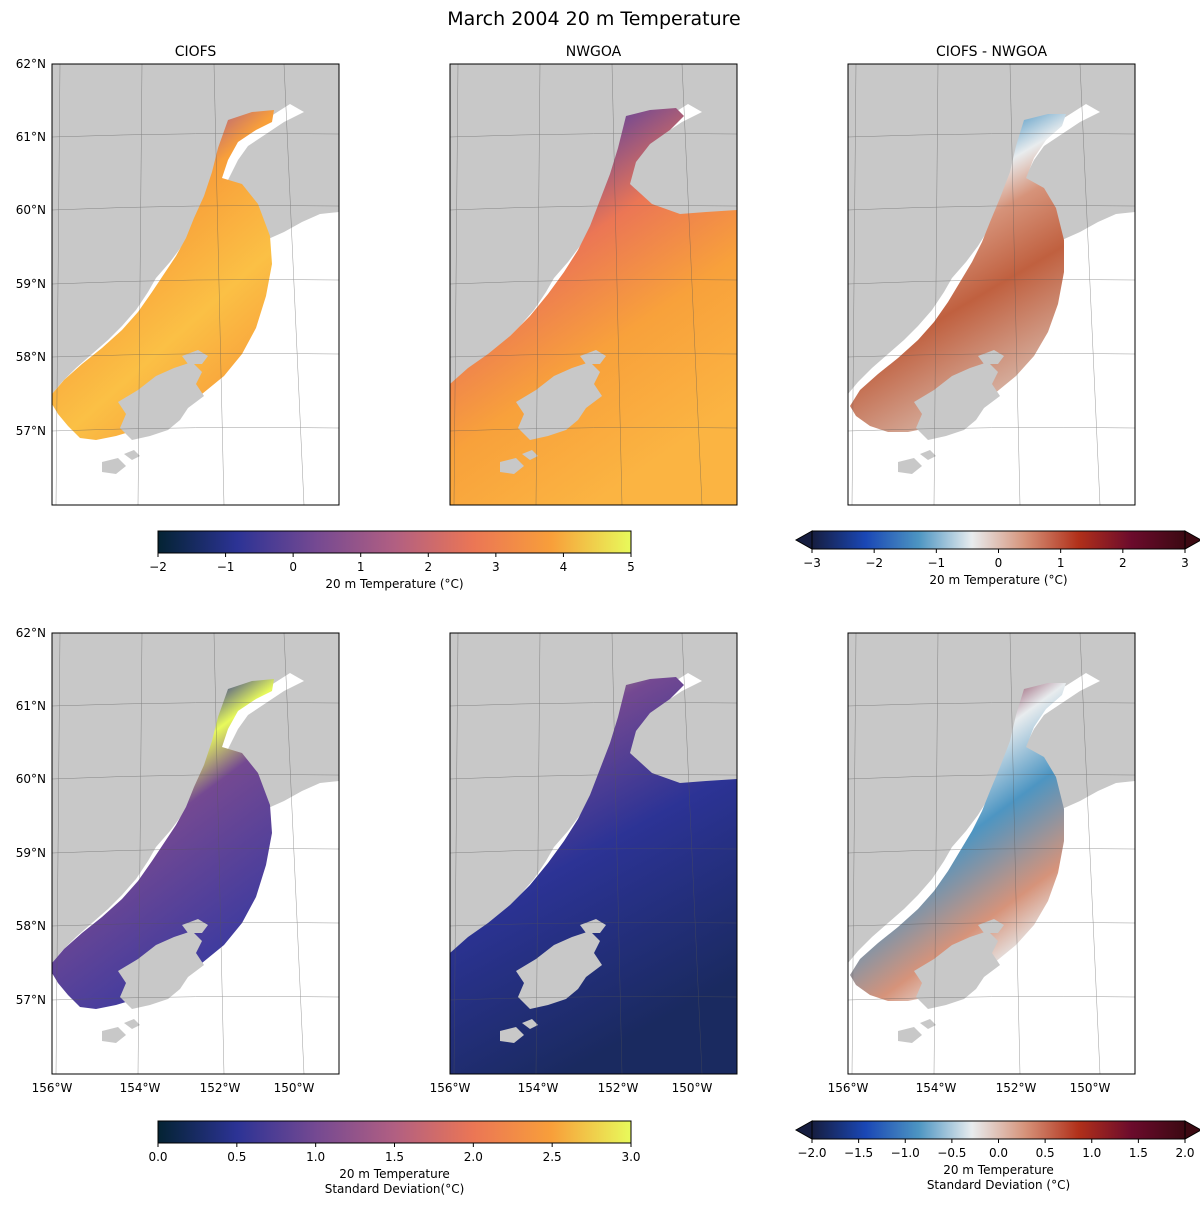 The image size is (1200, 1218). Describe the element at coordinates (999, 563) in the screenshot. I see `colorbar-tick-label: 0` at that location.